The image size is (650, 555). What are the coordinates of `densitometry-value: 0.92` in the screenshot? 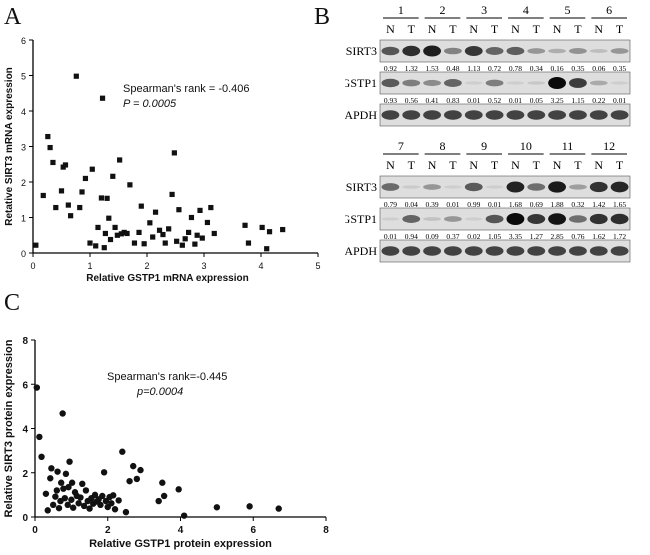 It's located at (390, 68).